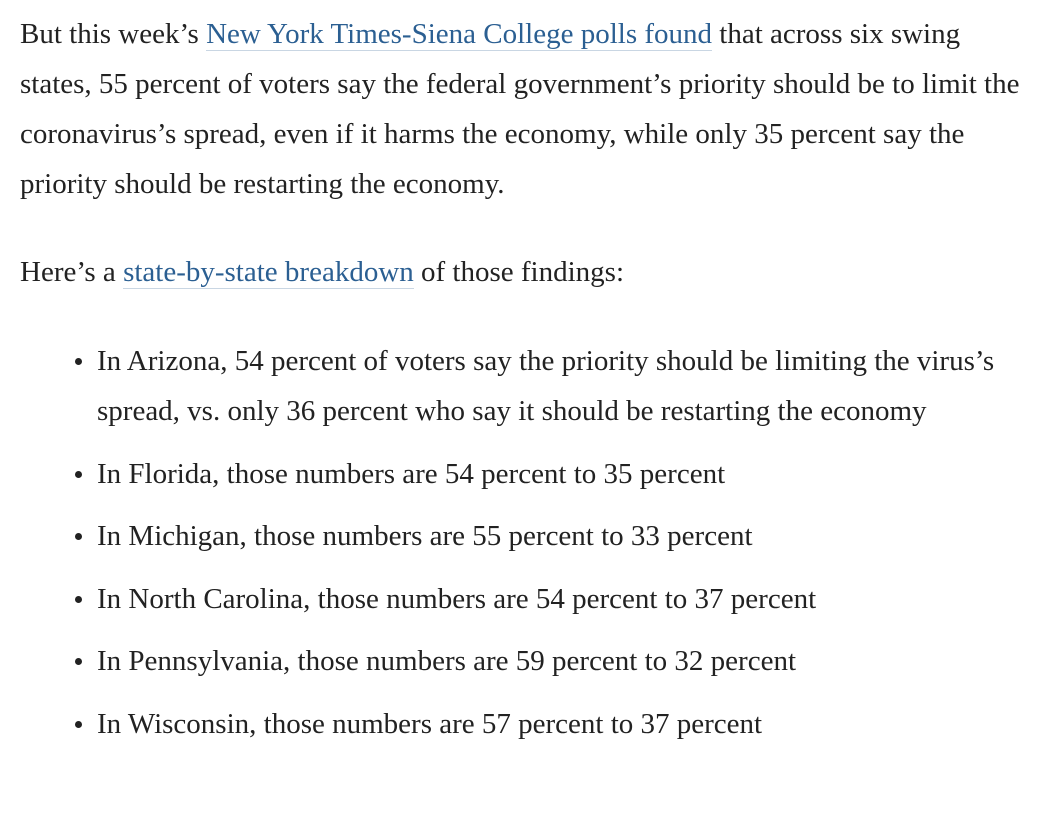  Describe the element at coordinates (459, 34) in the screenshot. I see `nyt-siena-polls-link: New York Times-Siena College polls found` at that location.